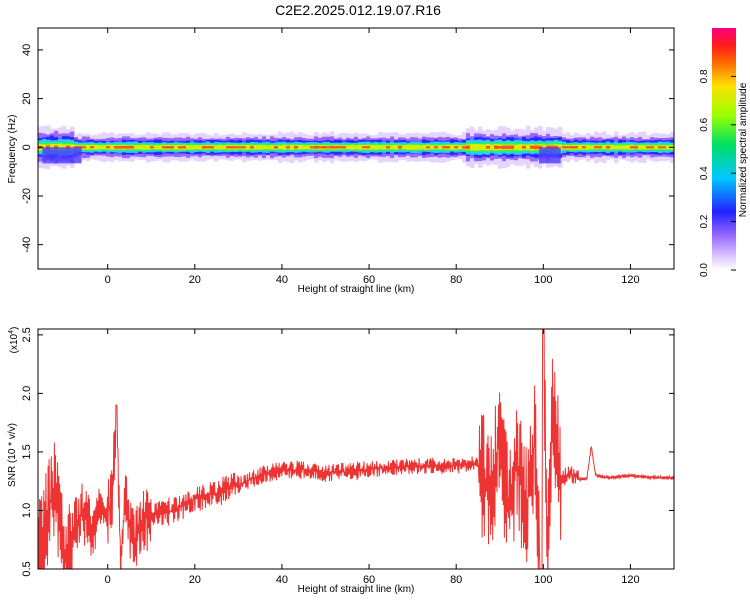 This screenshot has width=750, height=600. What do you see at coordinates (743, 149) in the screenshot?
I see `colorbar-label: Normalized spectral amplitude` at bounding box center [743, 149].